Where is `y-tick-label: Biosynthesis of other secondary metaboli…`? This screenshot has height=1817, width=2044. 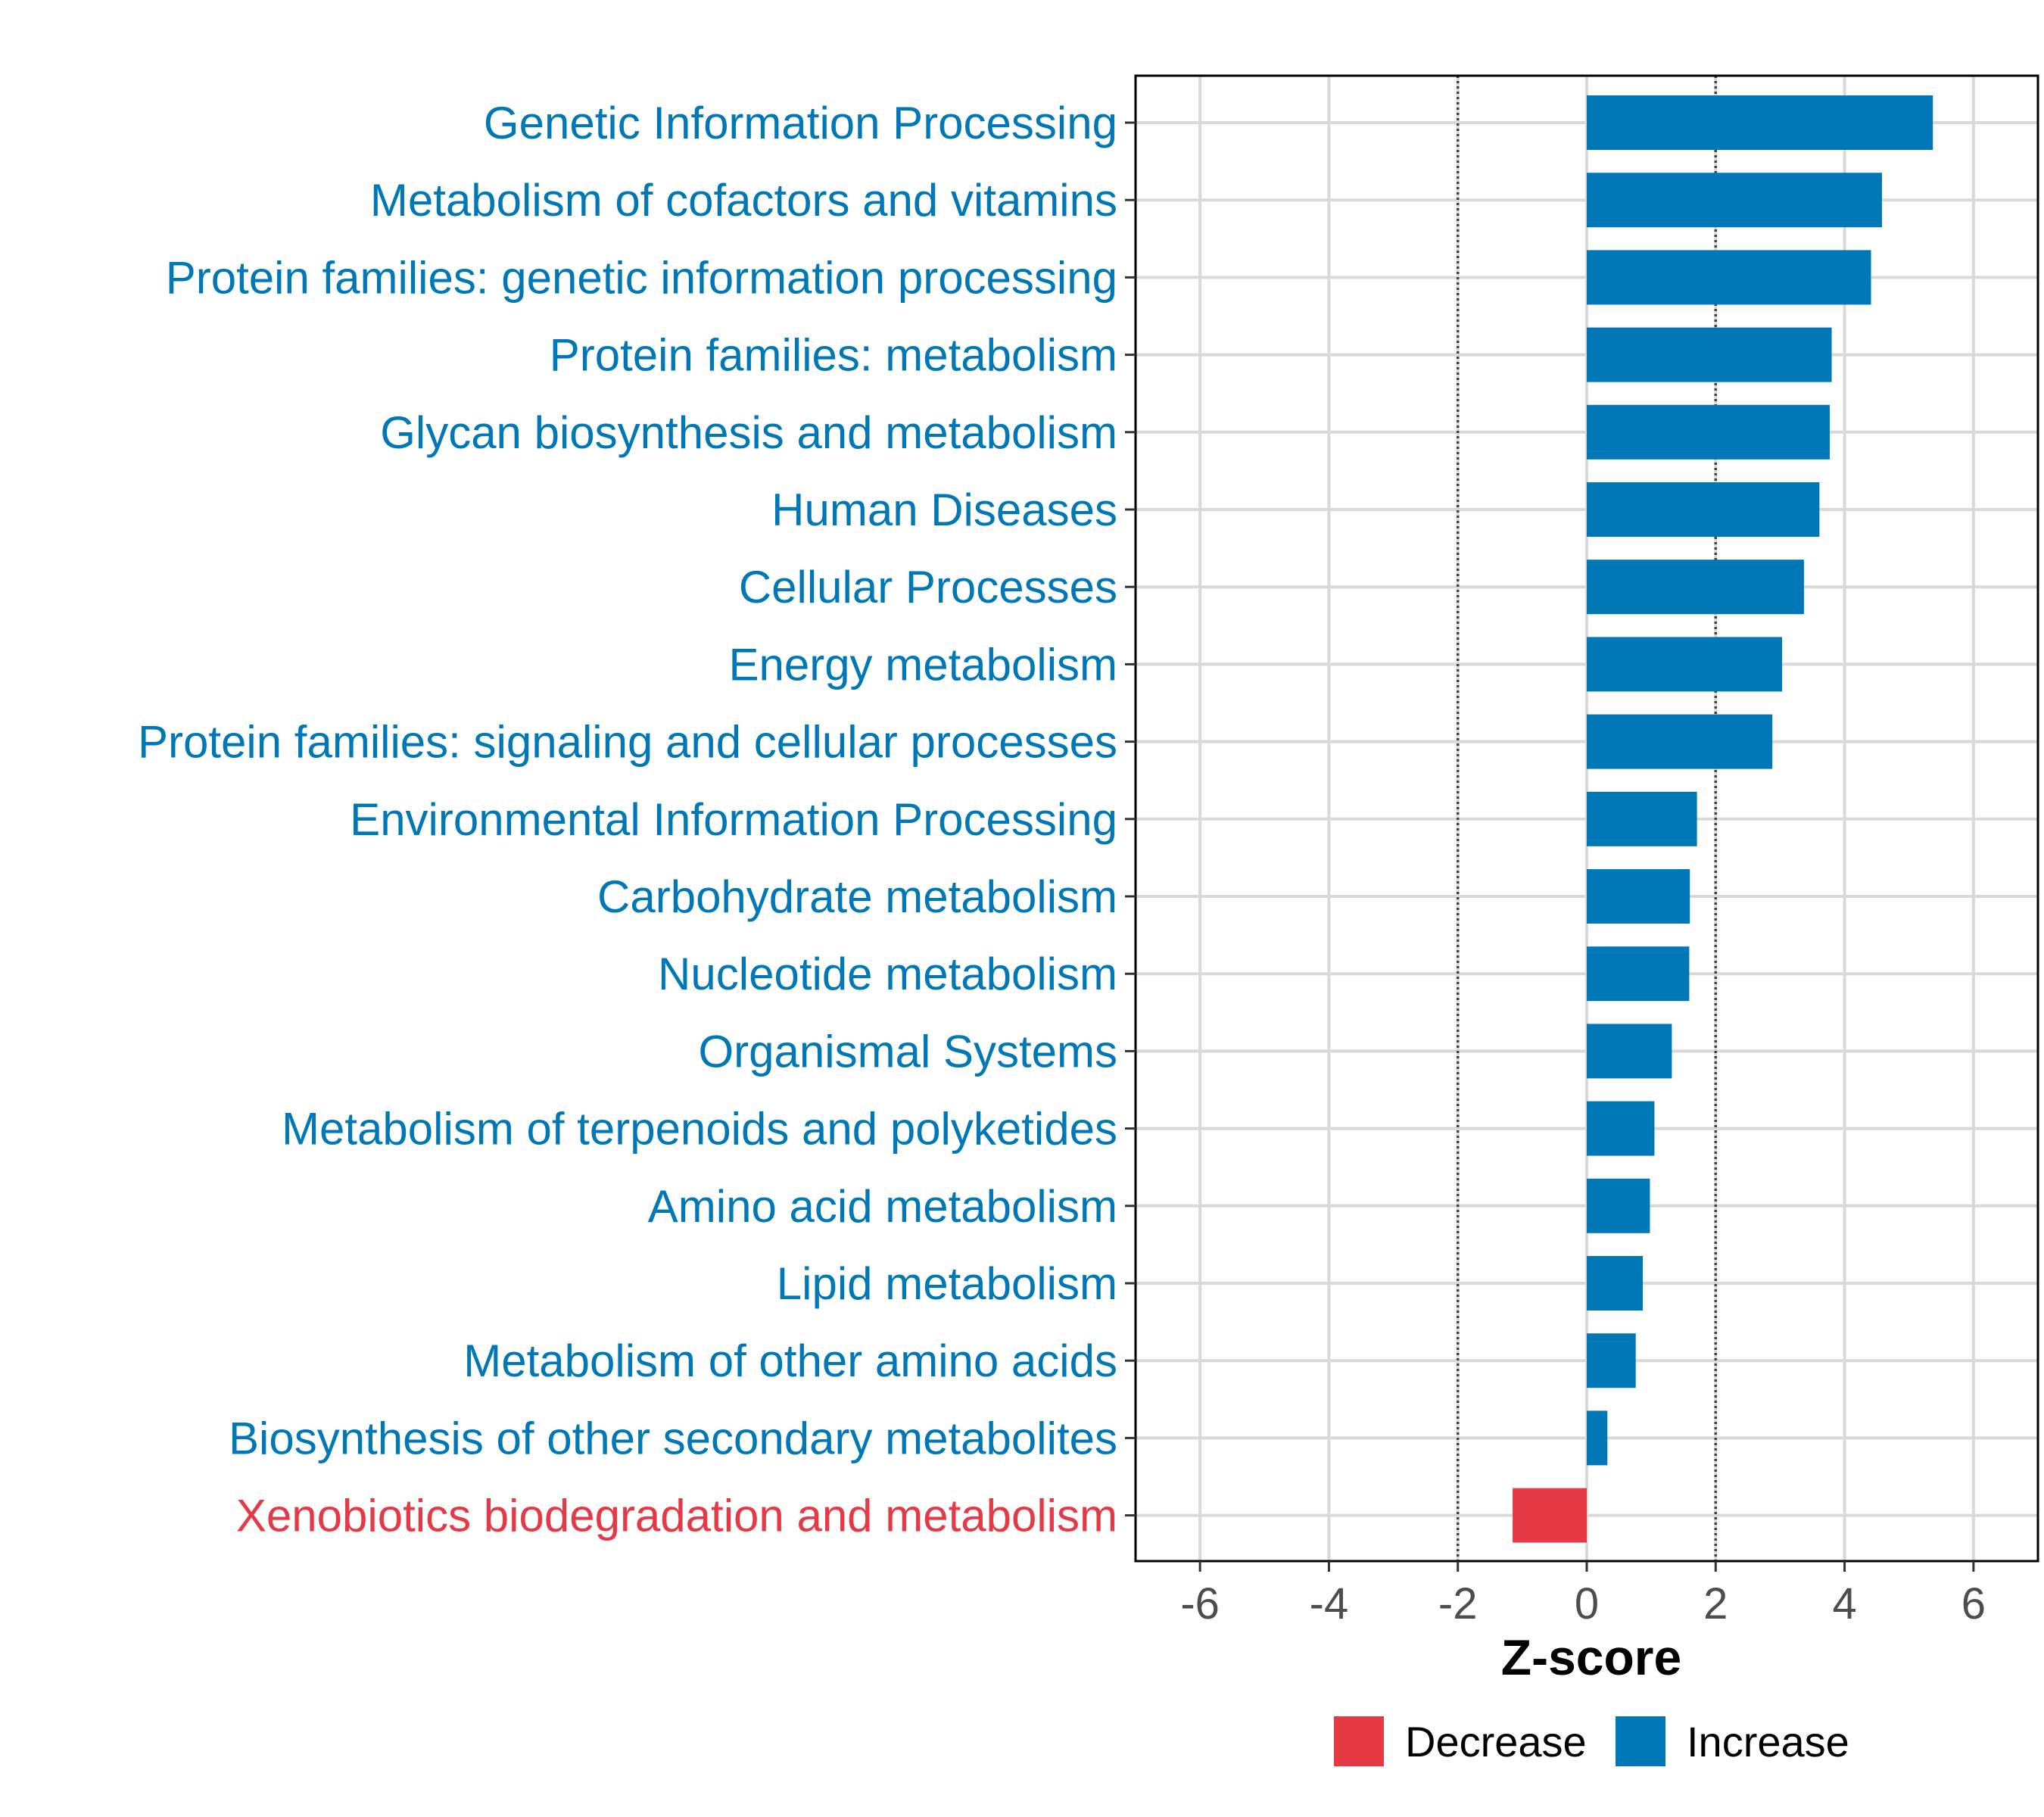
y-tick-label: Biosynthesis of other secondary metaboli… is located at coordinates (673, 1438).